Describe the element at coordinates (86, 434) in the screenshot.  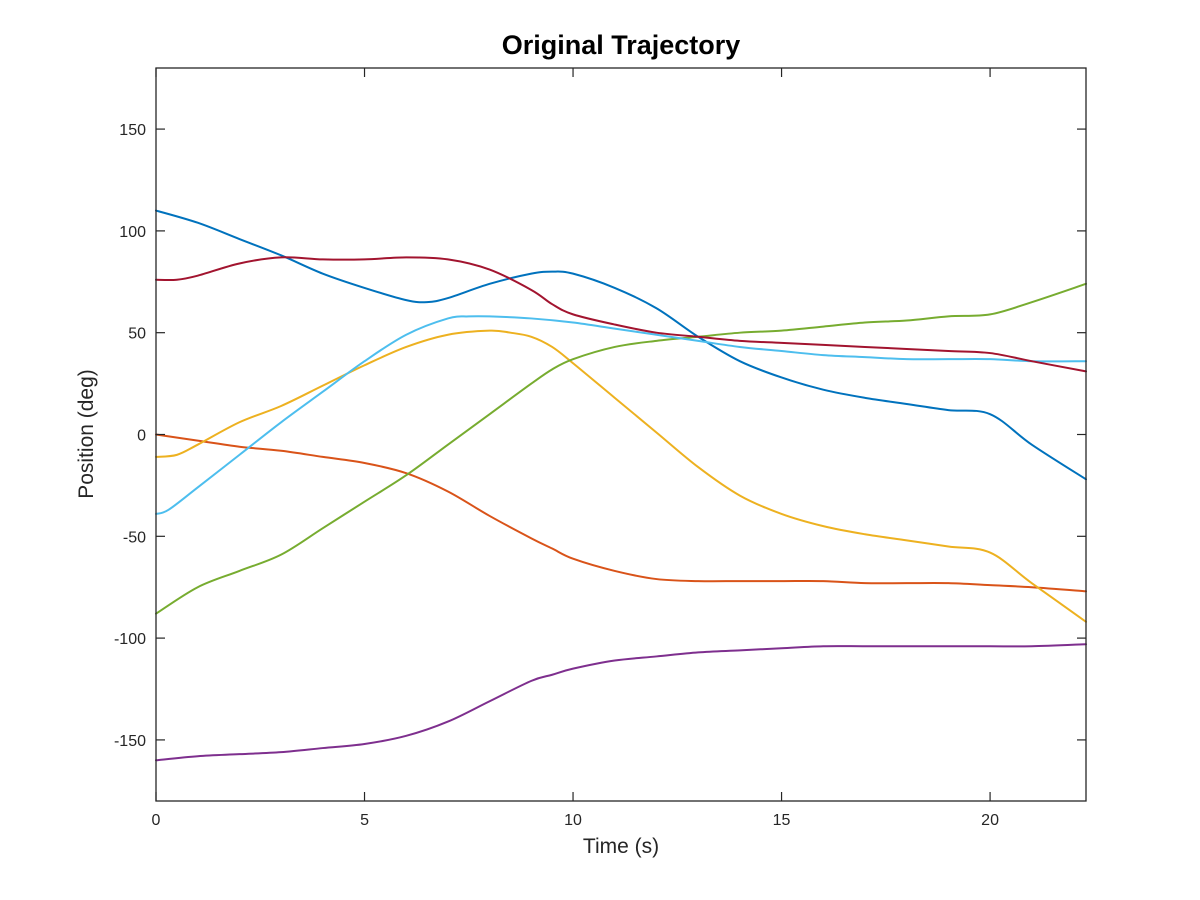
I see `y-axis-label: Position (deg)` at that location.